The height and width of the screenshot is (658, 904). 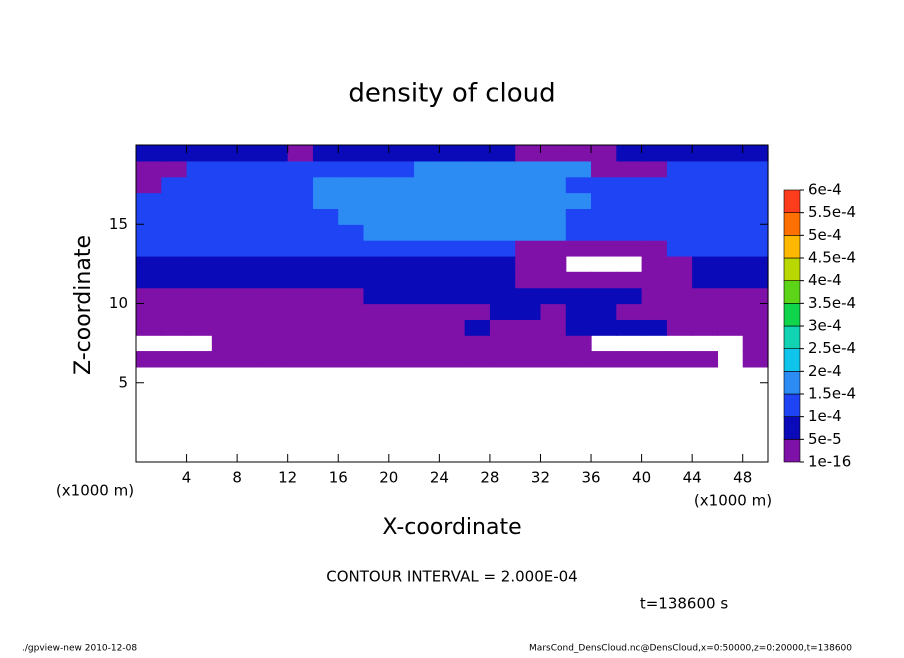 I want to click on x-tick-label: 16, so click(x=338, y=478).